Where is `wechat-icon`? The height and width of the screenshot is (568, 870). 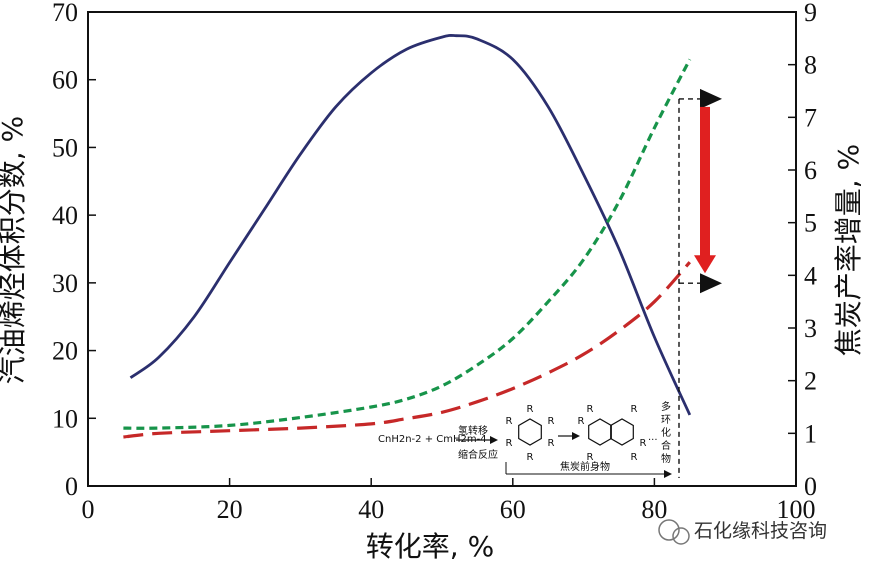 wechat-icon is located at coordinates (669, 530).